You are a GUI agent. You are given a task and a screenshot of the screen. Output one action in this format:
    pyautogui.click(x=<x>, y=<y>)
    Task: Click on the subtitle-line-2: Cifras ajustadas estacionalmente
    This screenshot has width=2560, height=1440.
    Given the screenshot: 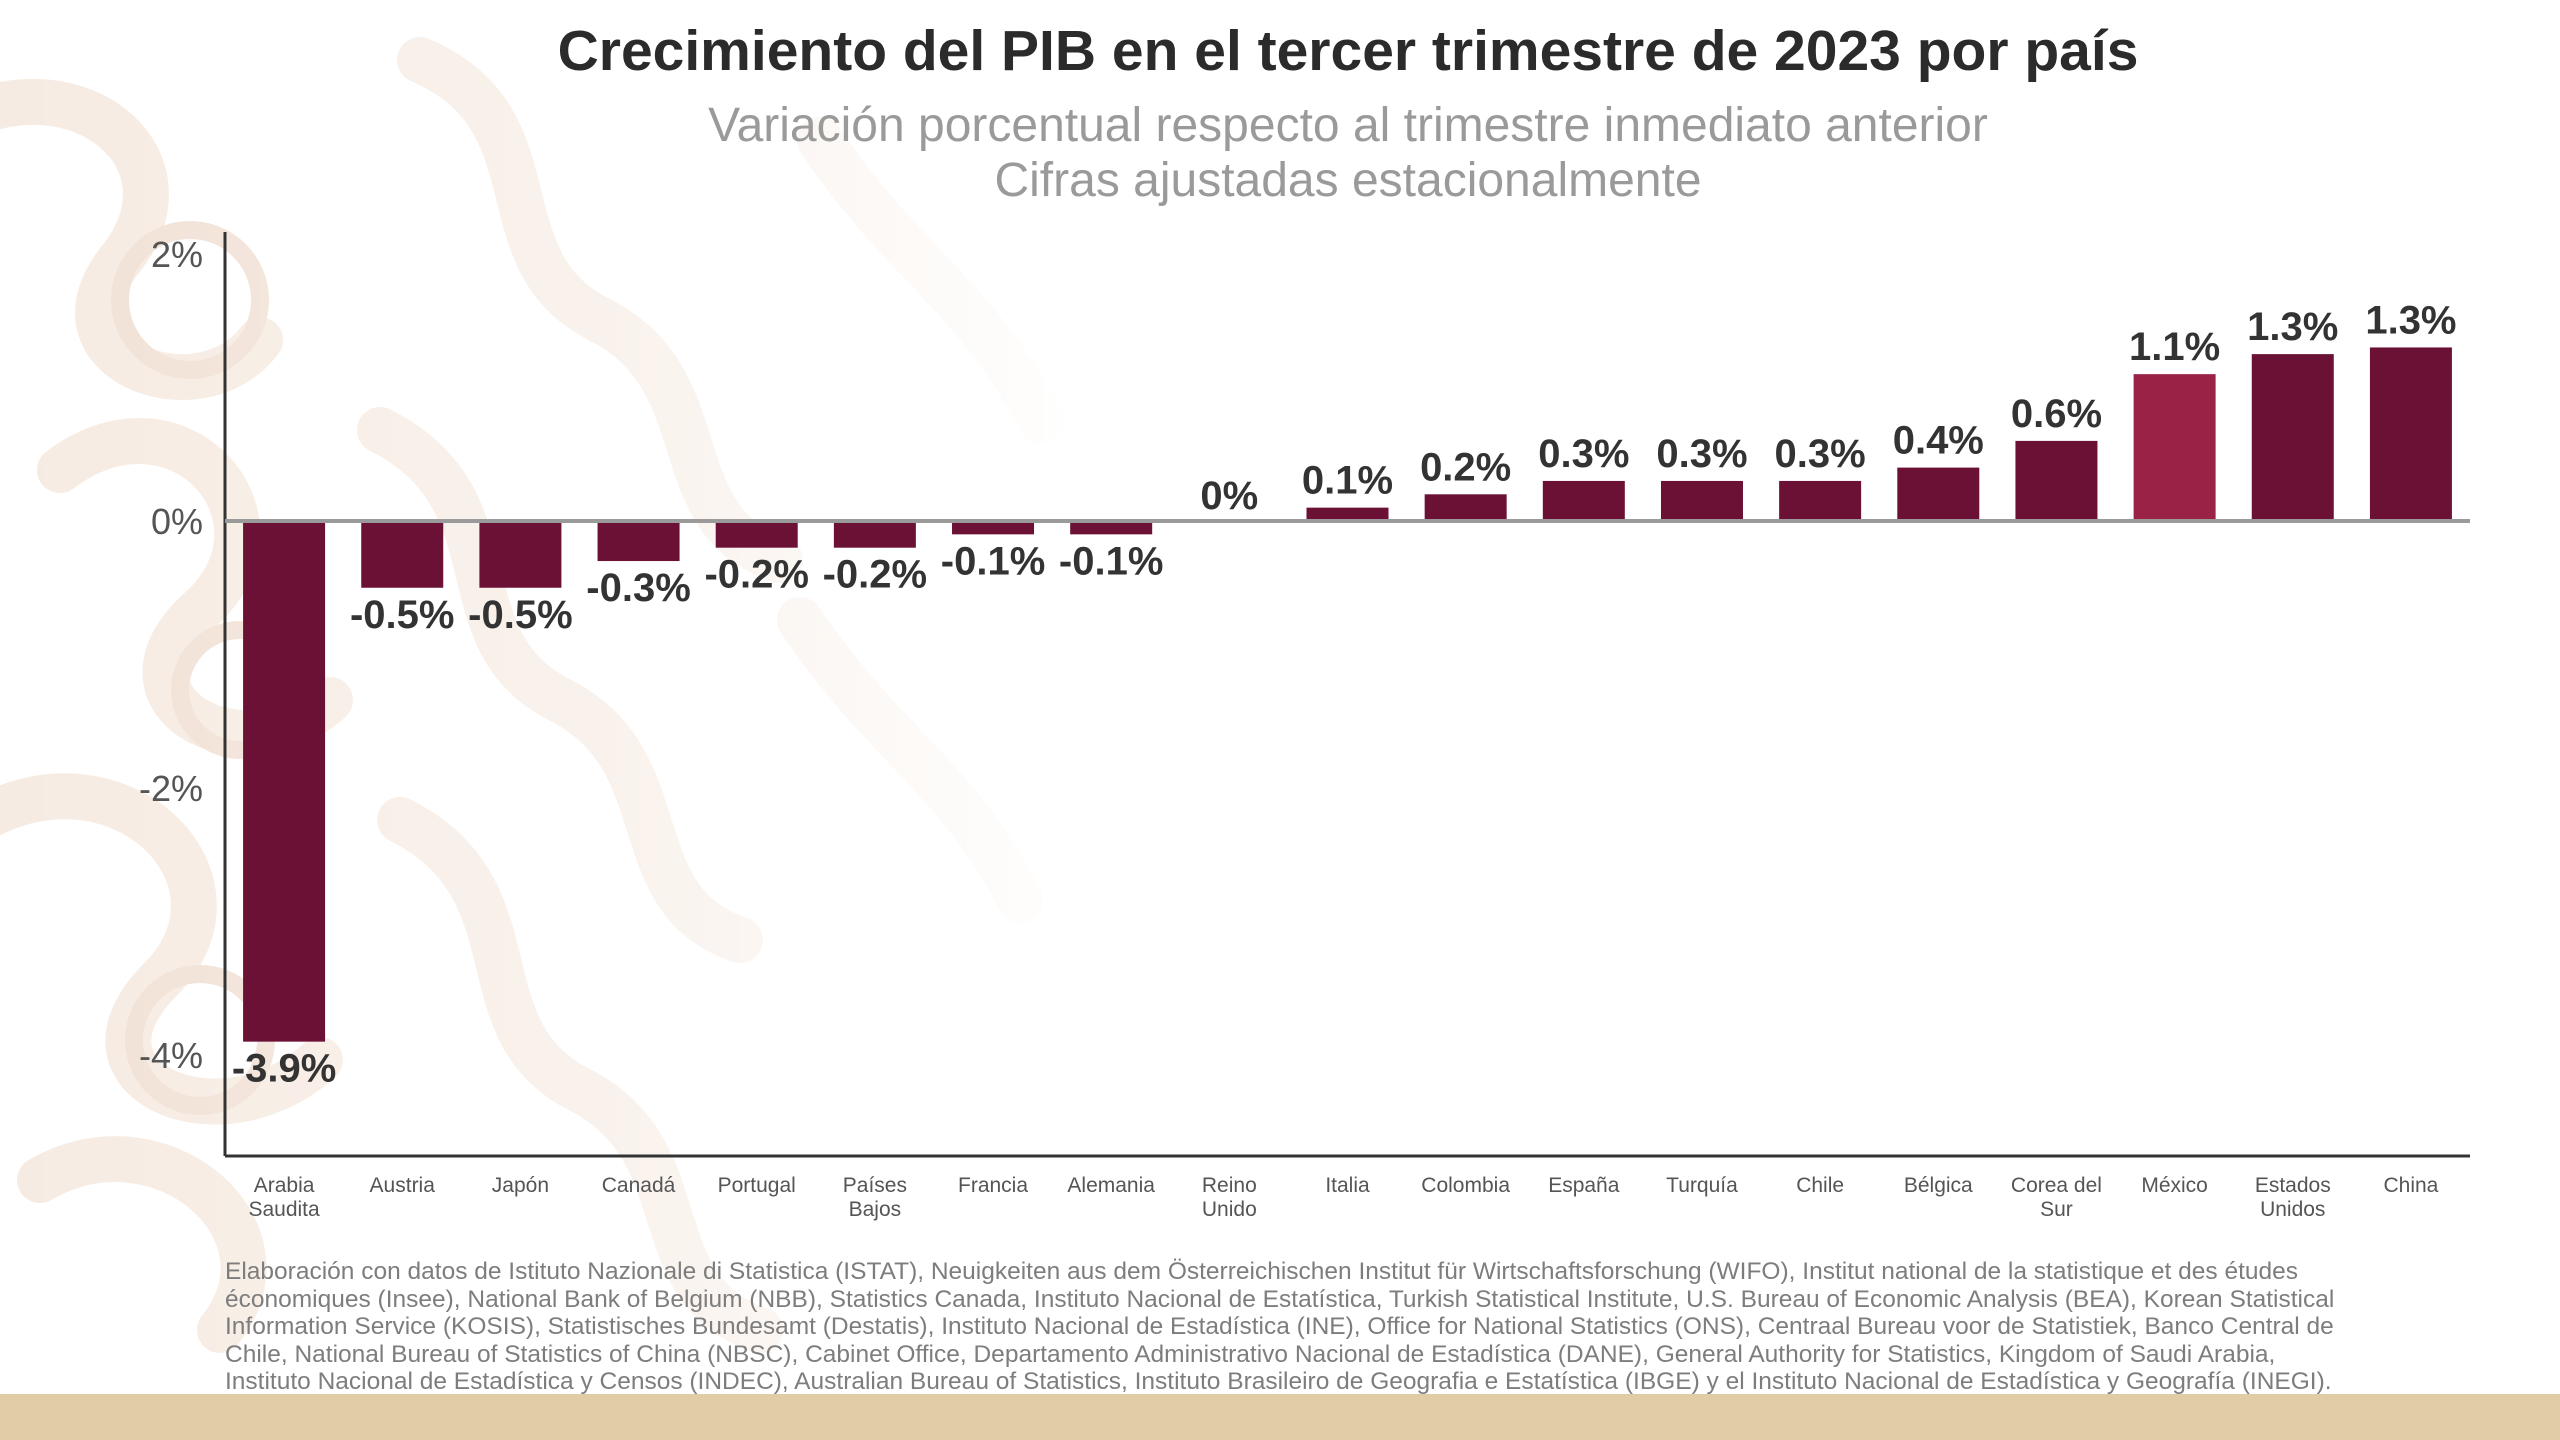 What is the action you would take?
    pyautogui.click(x=1348, y=180)
    